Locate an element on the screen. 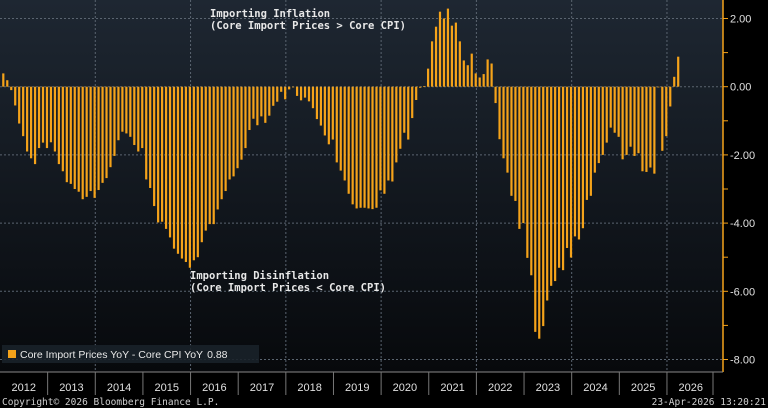  x-tick-label: 2017 is located at coordinates (262, 388).